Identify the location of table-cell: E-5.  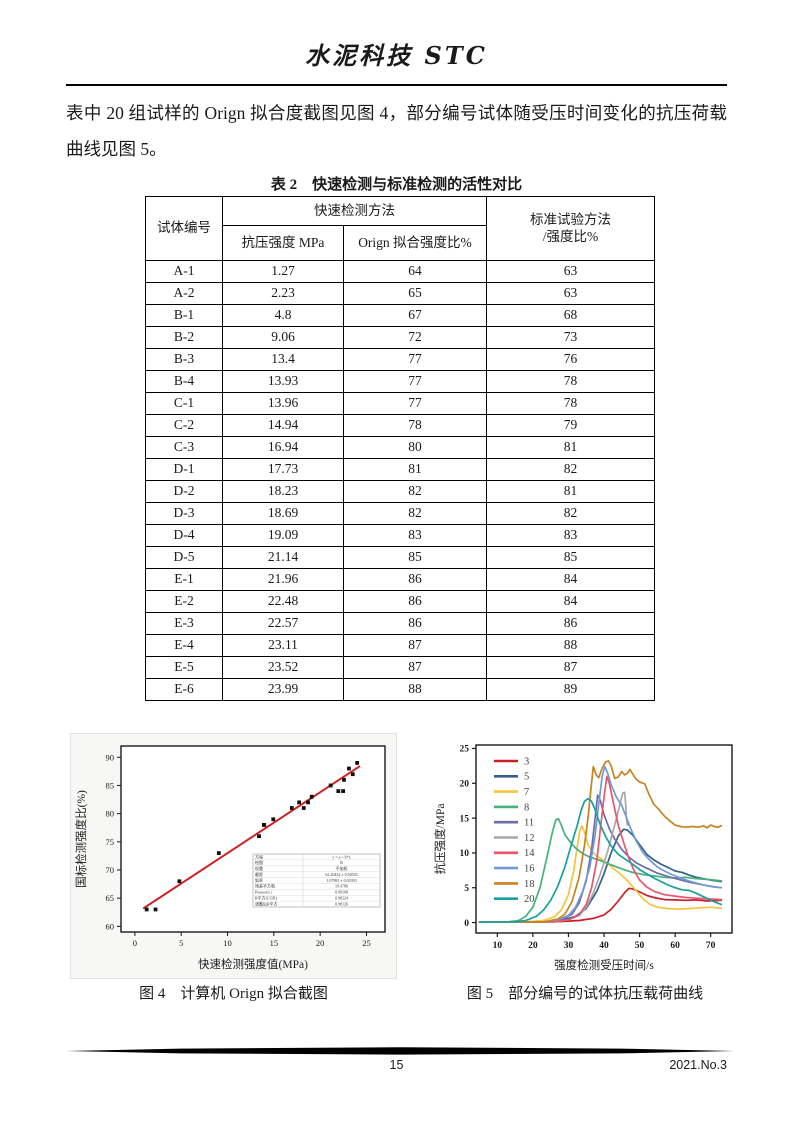
(184, 667).